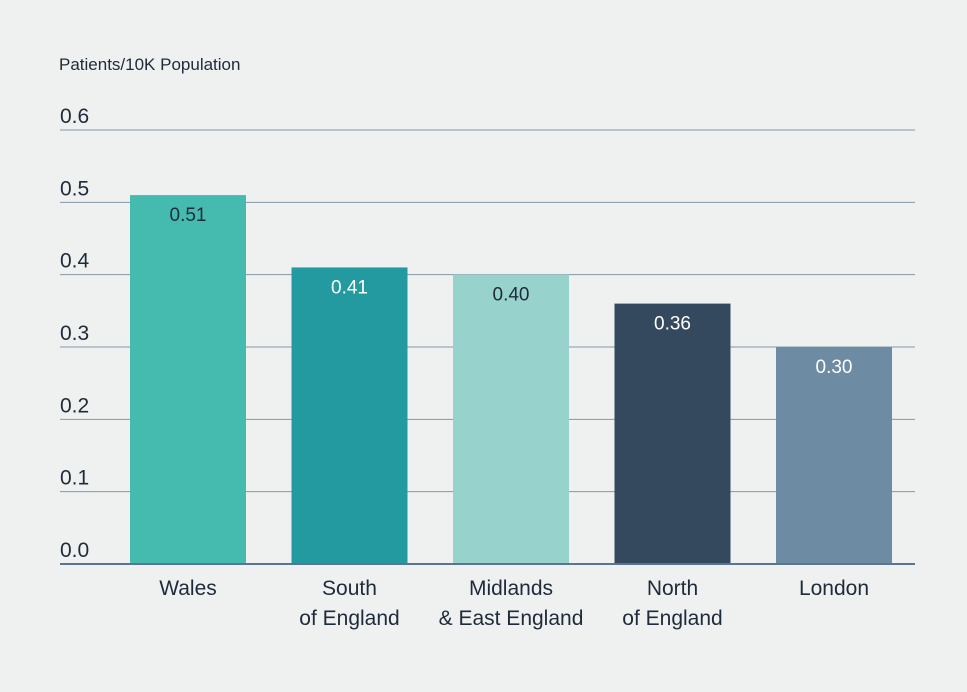 The width and height of the screenshot is (967, 692). I want to click on x-tick-label: & East England, so click(511, 618).